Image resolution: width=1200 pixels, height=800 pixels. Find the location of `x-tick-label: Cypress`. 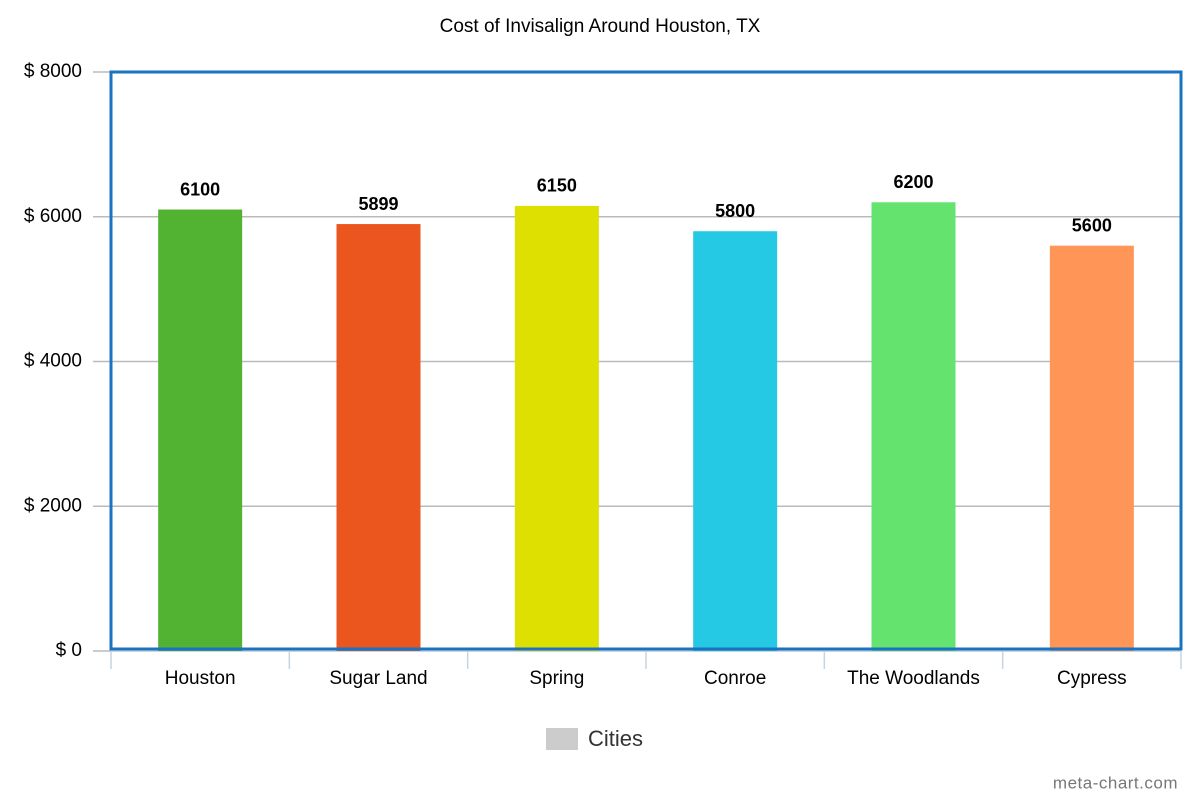

x-tick-label: Cypress is located at coordinates (1092, 678).